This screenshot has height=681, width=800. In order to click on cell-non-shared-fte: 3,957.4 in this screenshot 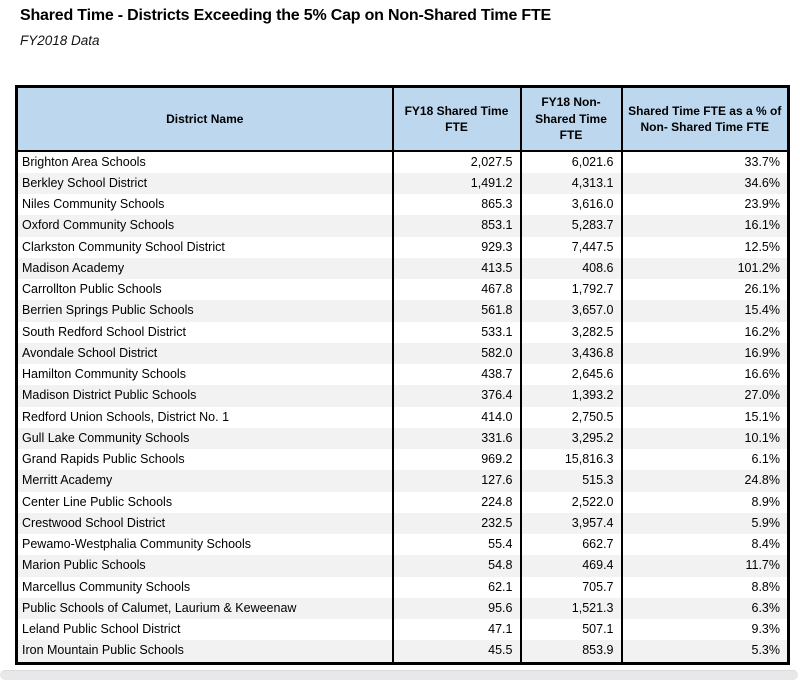, I will do `click(571, 523)`.